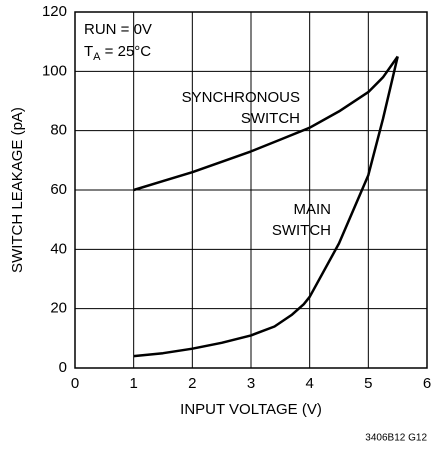 The height and width of the screenshot is (450, 434). Describe the element at coordinates (75, 383) in the screenshot. I see `x-tick-label: 0` at that location.